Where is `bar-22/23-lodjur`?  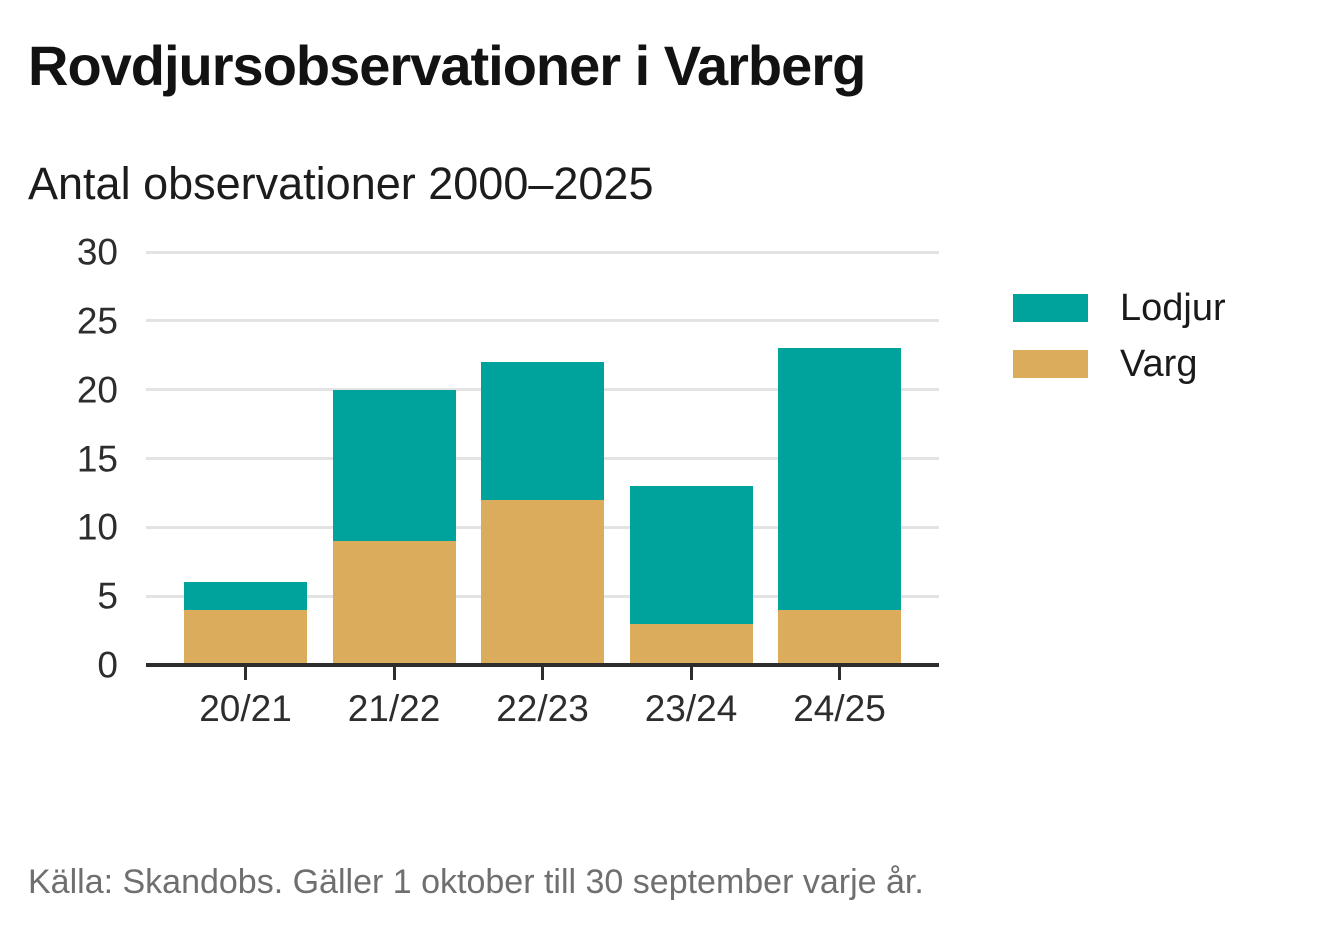
bar-22/23-lodjur is located at coordinates (542, 431).